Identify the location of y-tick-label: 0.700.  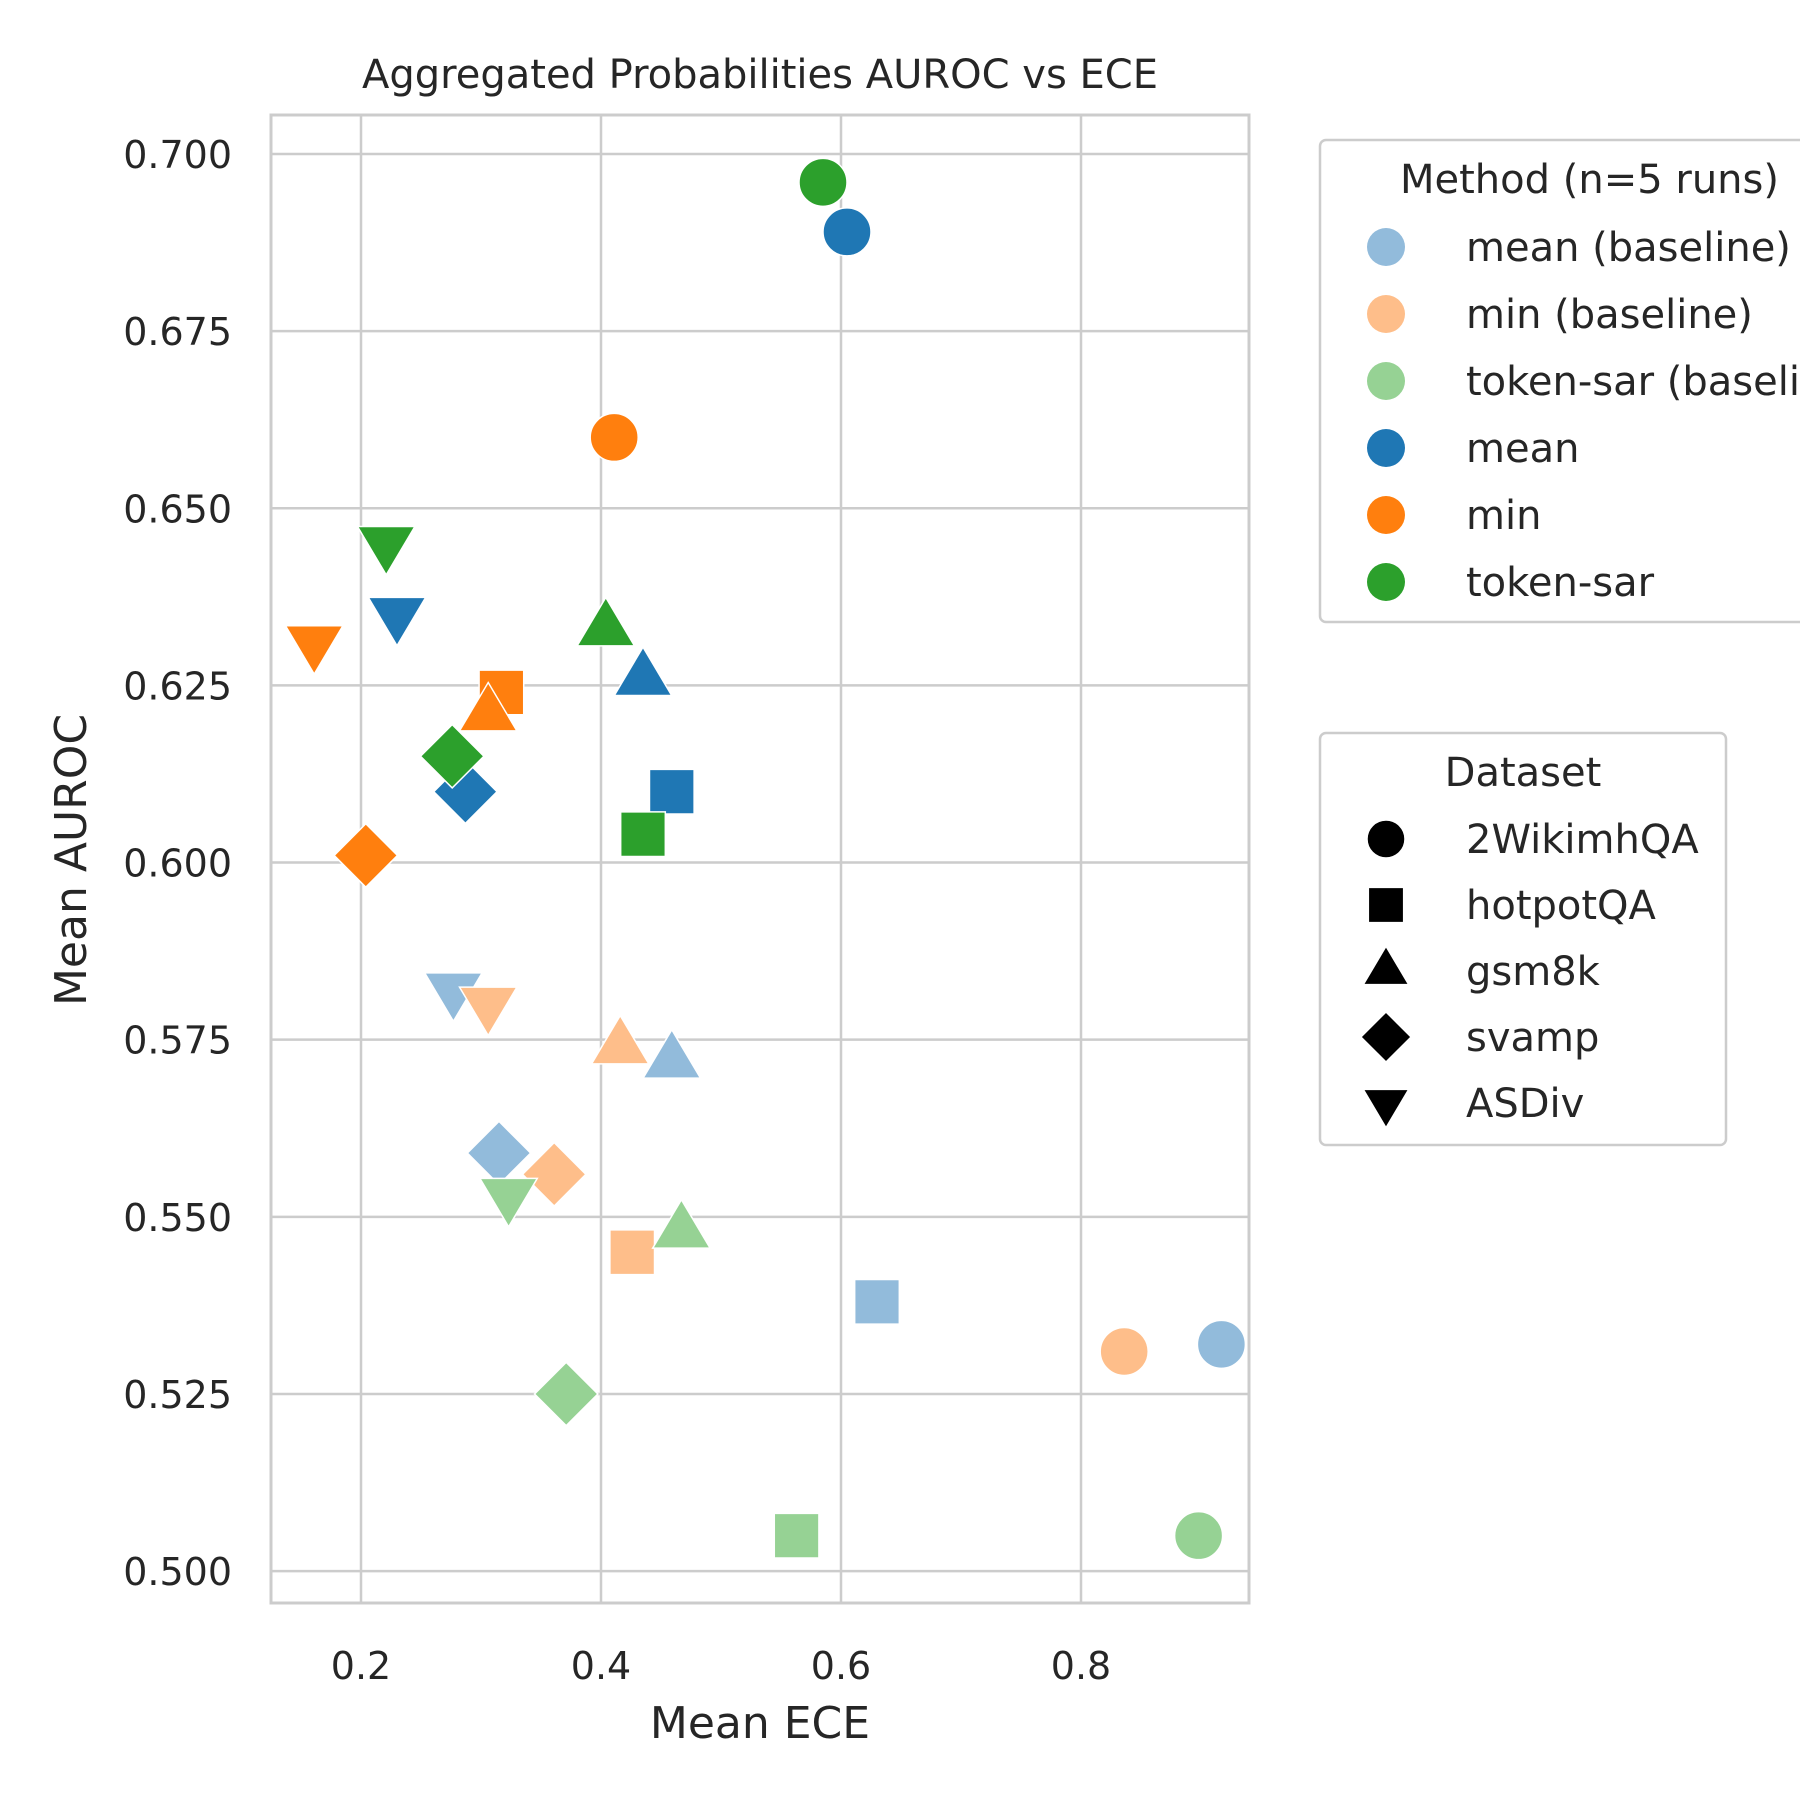
(177, 155).